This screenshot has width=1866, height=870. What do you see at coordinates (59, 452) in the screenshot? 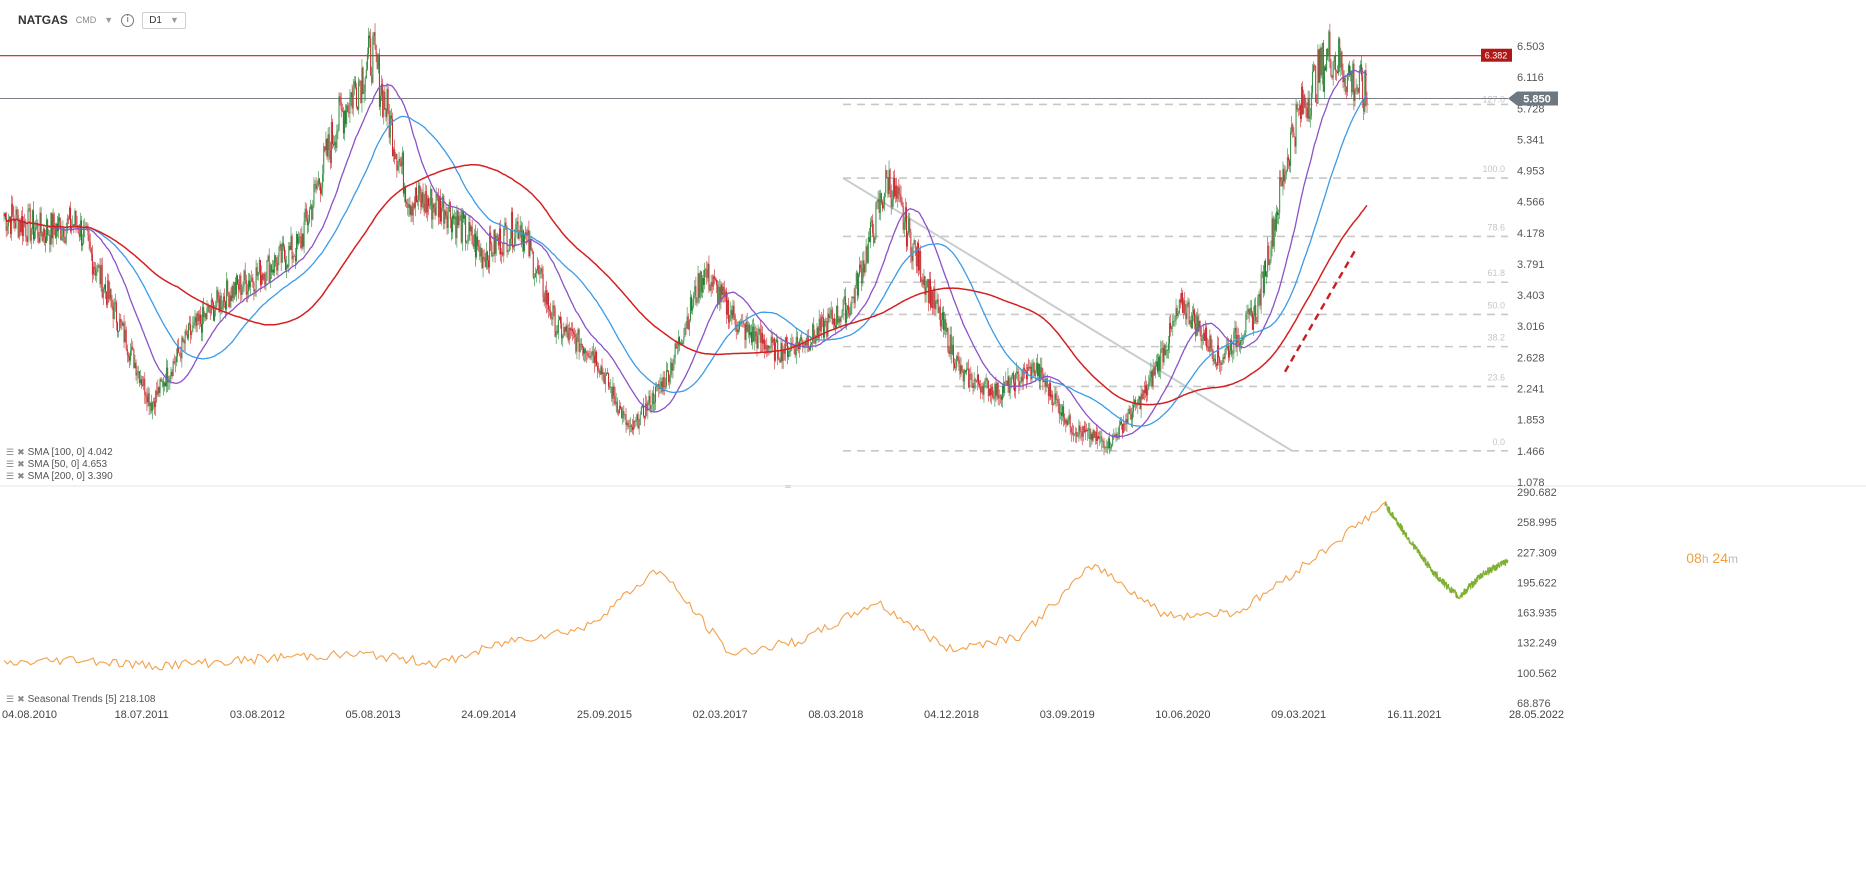
I see `legend-sma-100: ☰ ✖ SMA [100, 0] 4.042` at bounding box center [59, 452].